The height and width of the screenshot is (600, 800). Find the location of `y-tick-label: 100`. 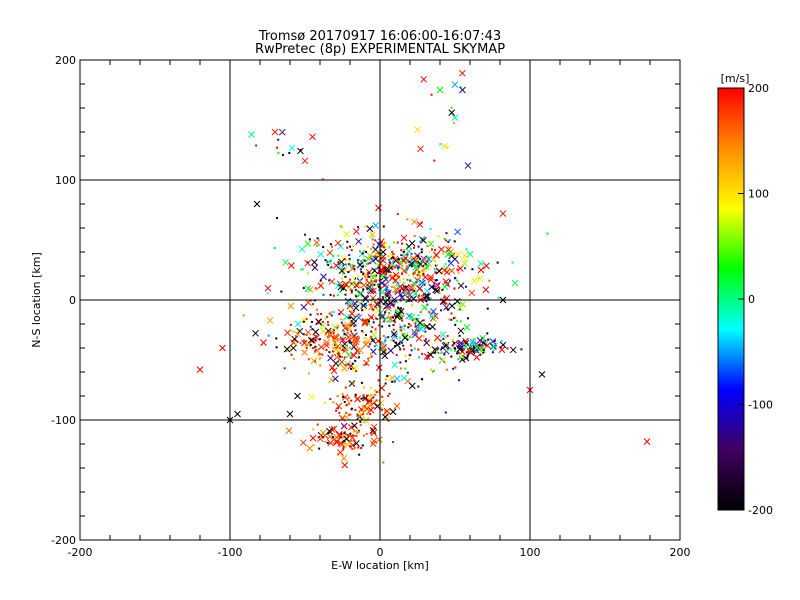

y-tick-label: 100 is located at coordinates (65, 180).